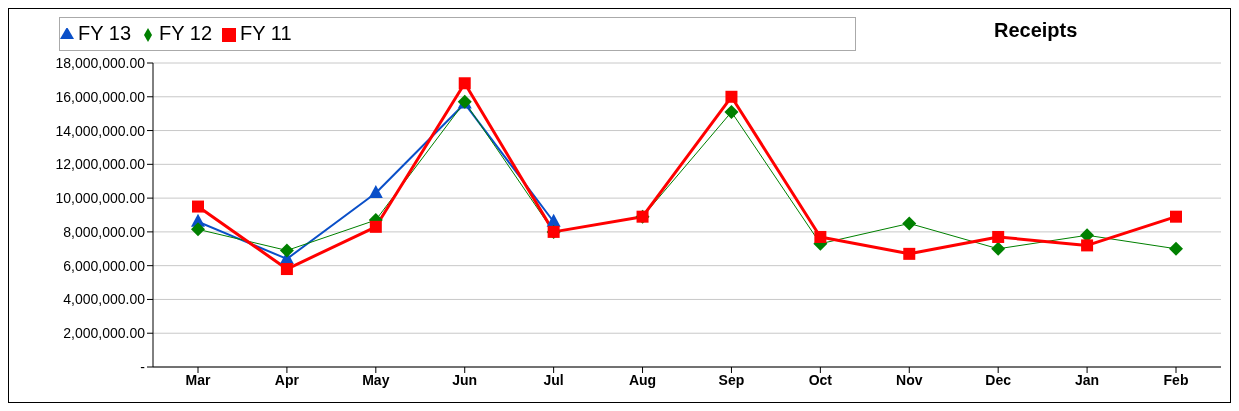  What do you see at coordinates (998, 379) in the screenshot?
I see `x-tick-label: Dec` at bounding box center [998, 379].